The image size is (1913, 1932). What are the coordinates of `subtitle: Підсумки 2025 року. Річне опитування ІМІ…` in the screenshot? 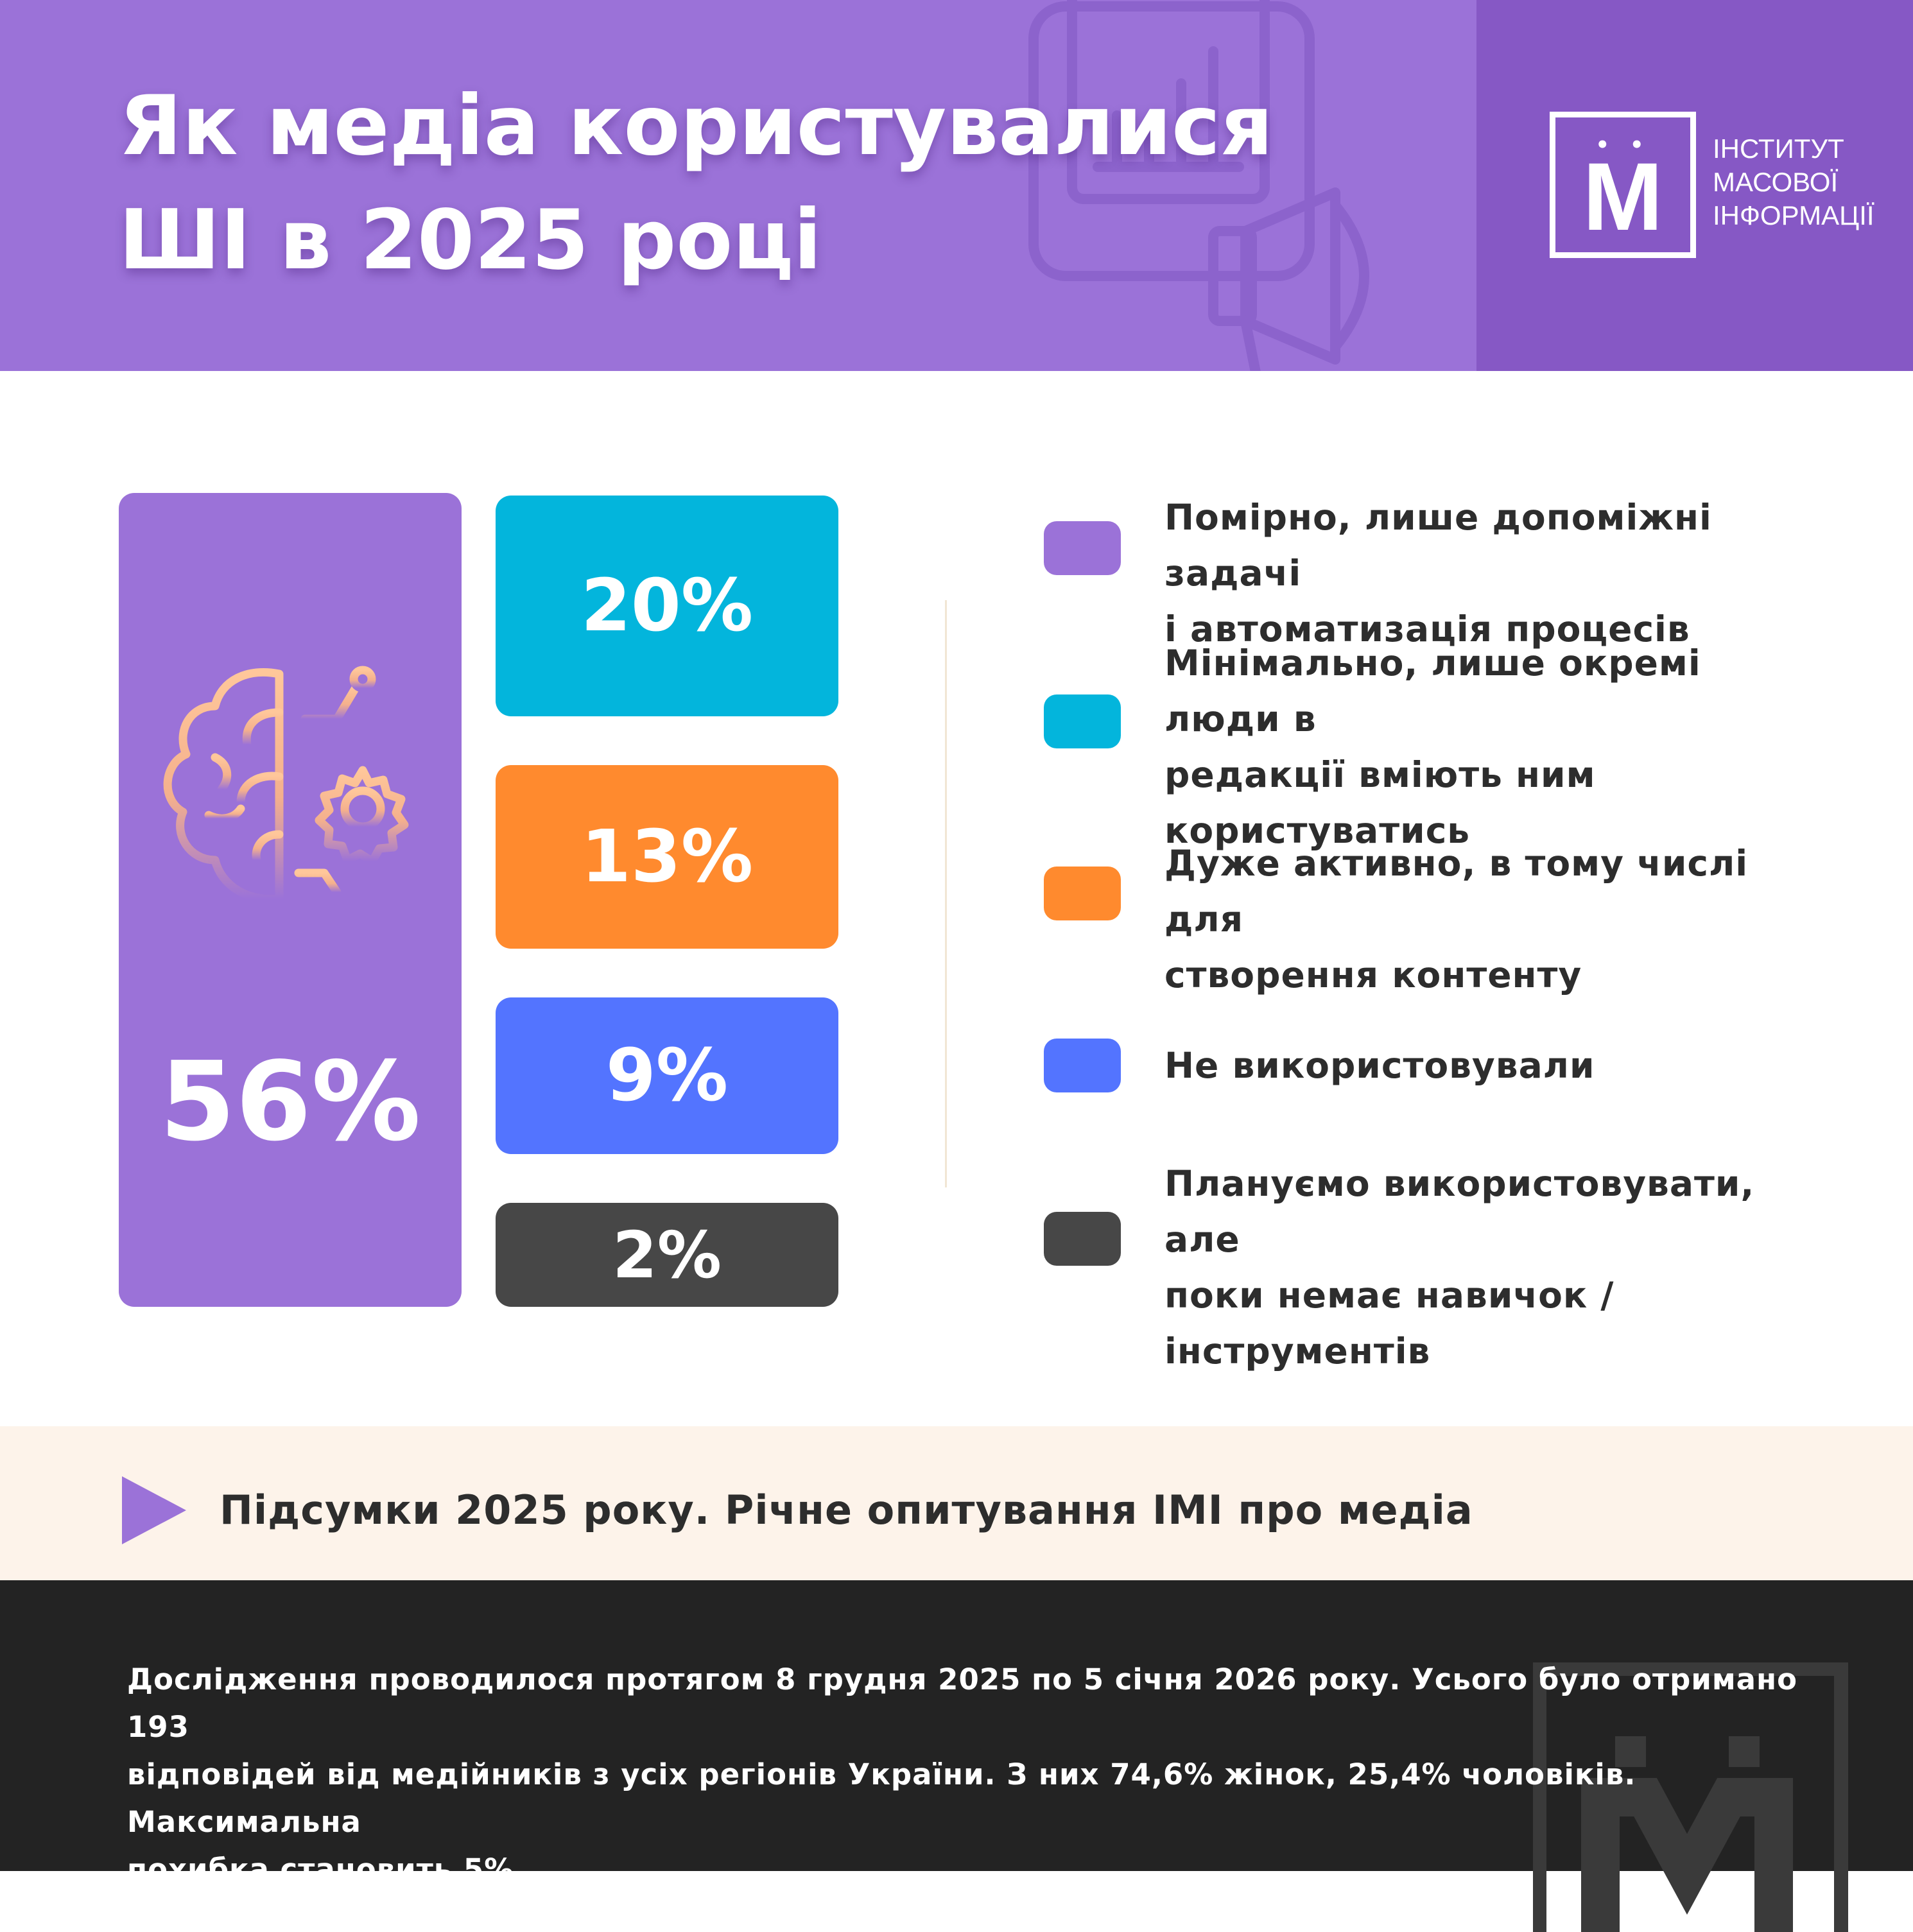 It's located at (846, 1510).